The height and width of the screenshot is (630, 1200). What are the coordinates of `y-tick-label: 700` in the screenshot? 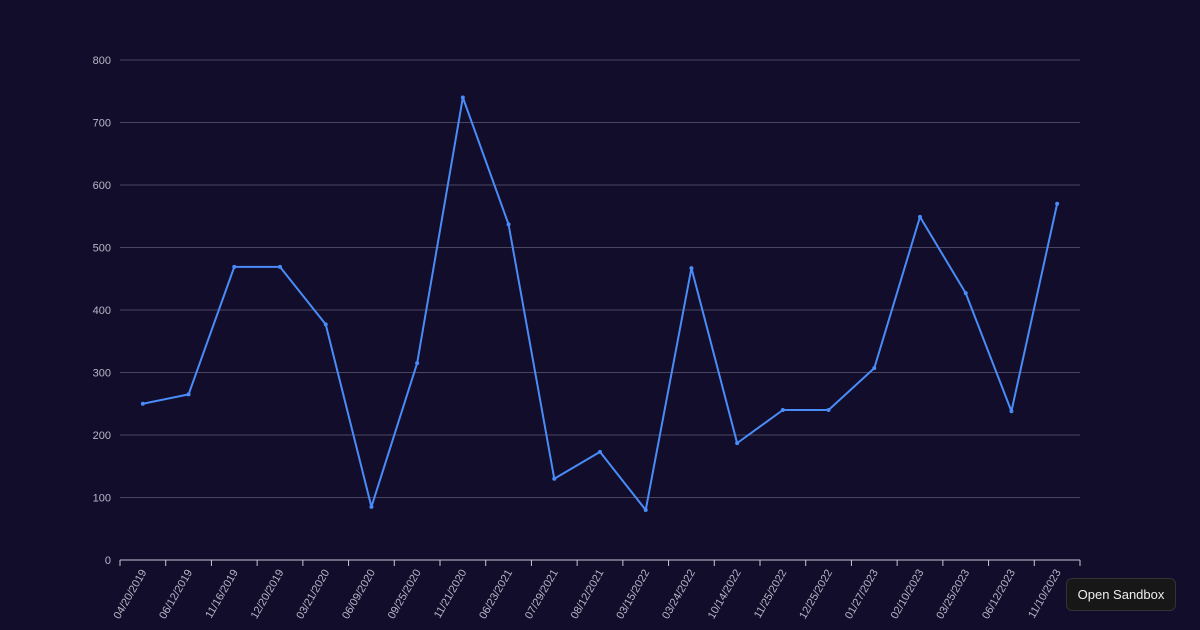 It's located at (102, 124).